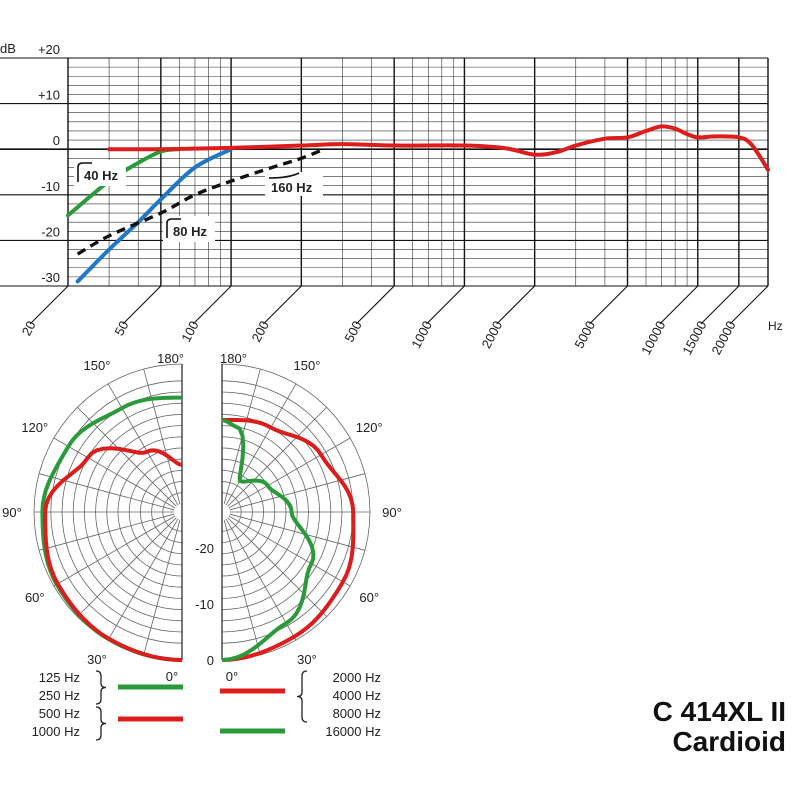 The image size is (800, 800). Describe the element at coordinates (775, 326) in the screenshot. I see `x-axis-label: Hz` at that location.